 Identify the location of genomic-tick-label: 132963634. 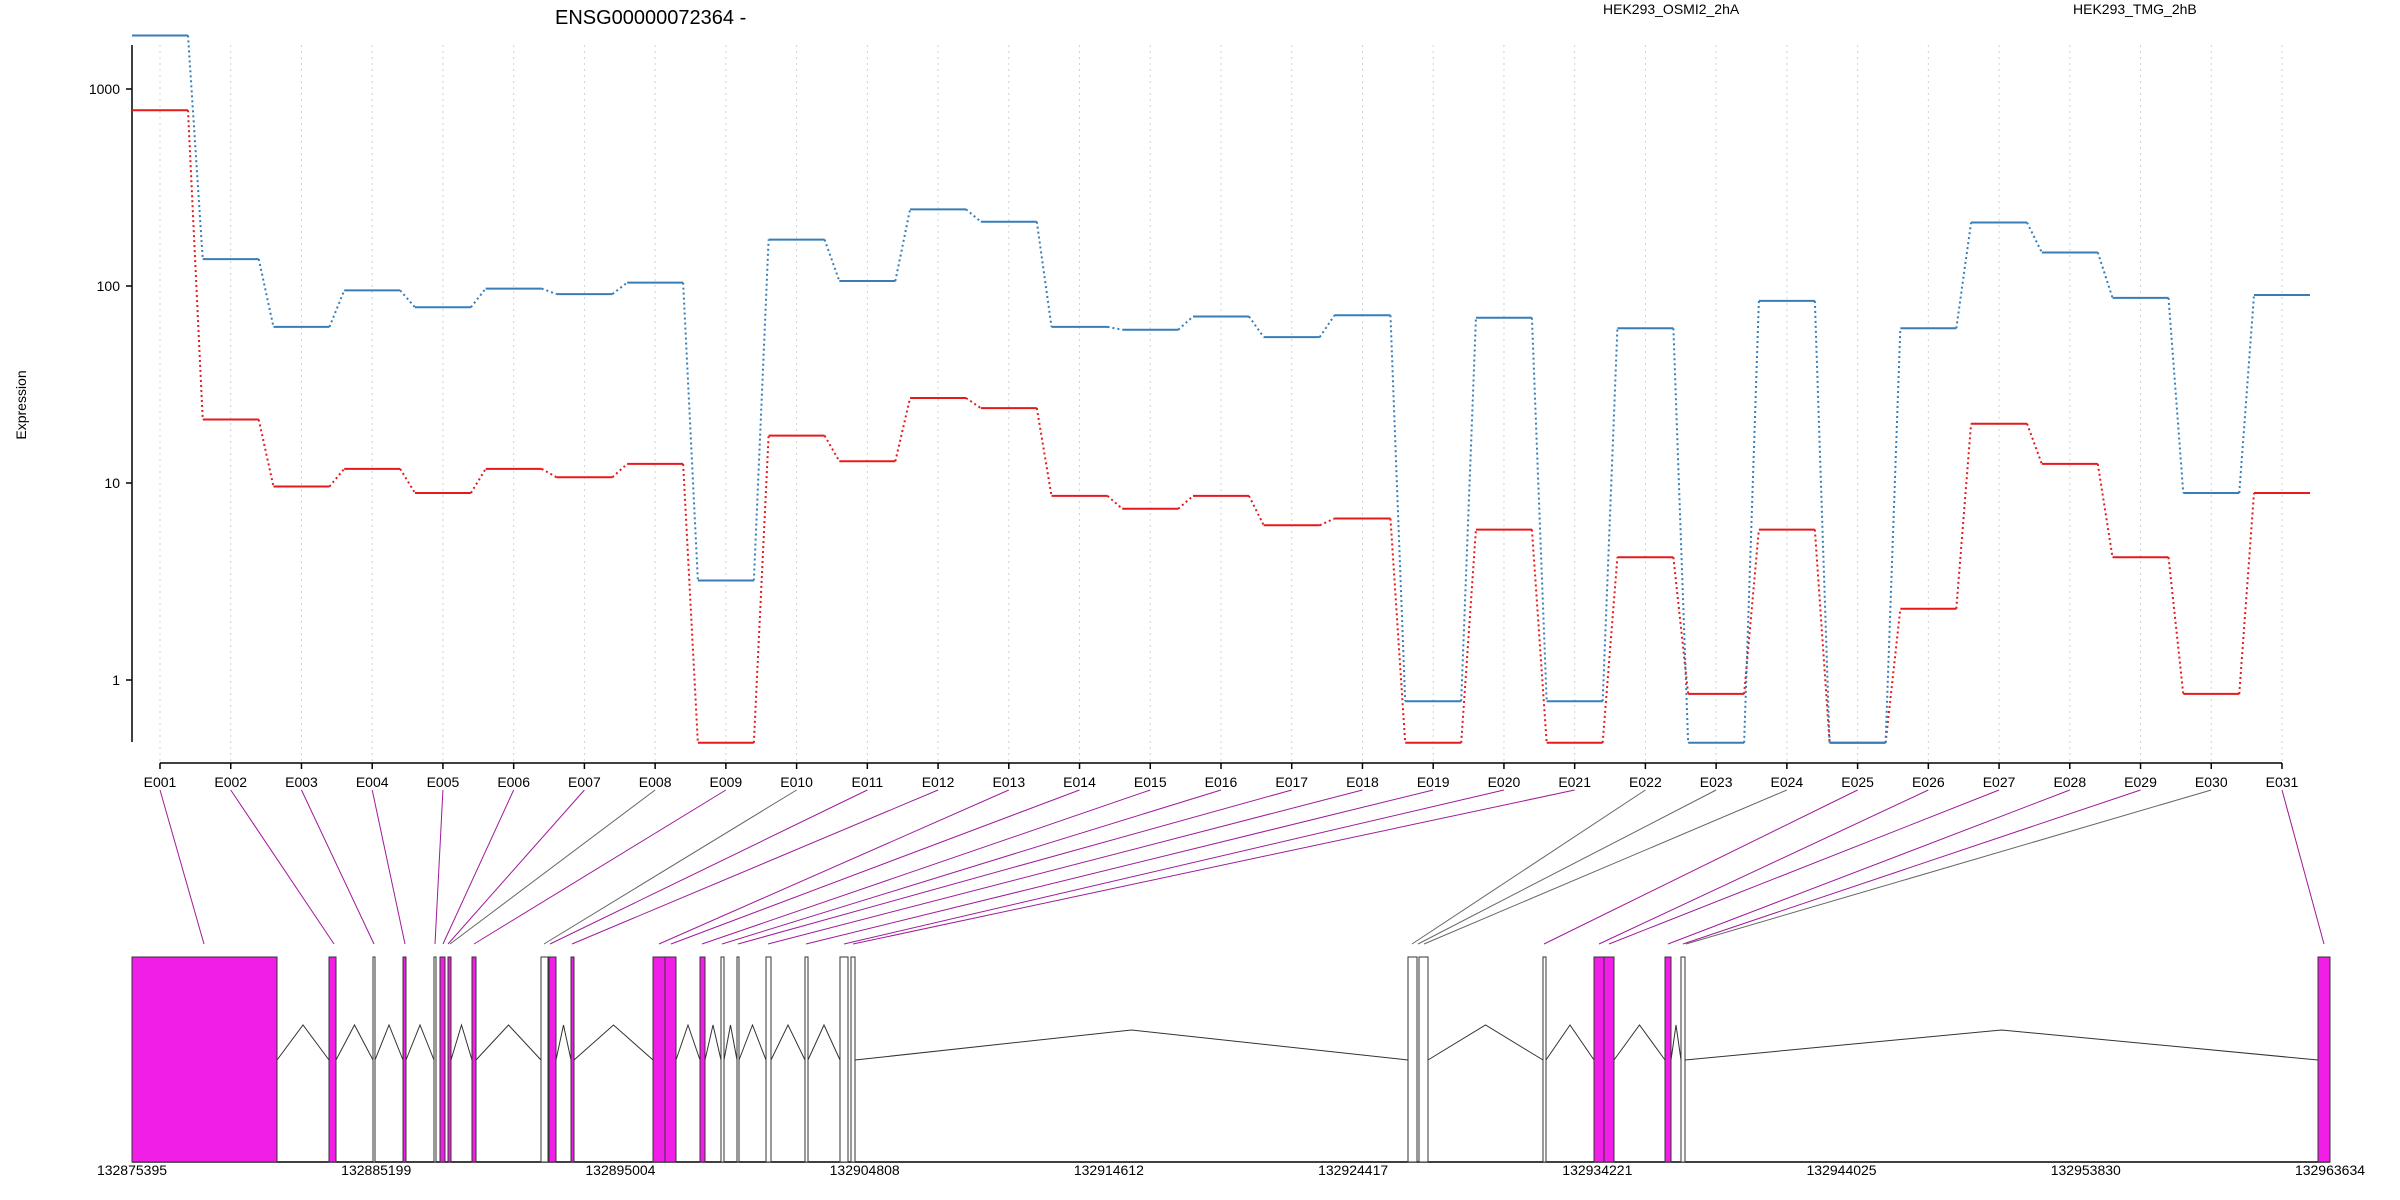
(2330, 1170).